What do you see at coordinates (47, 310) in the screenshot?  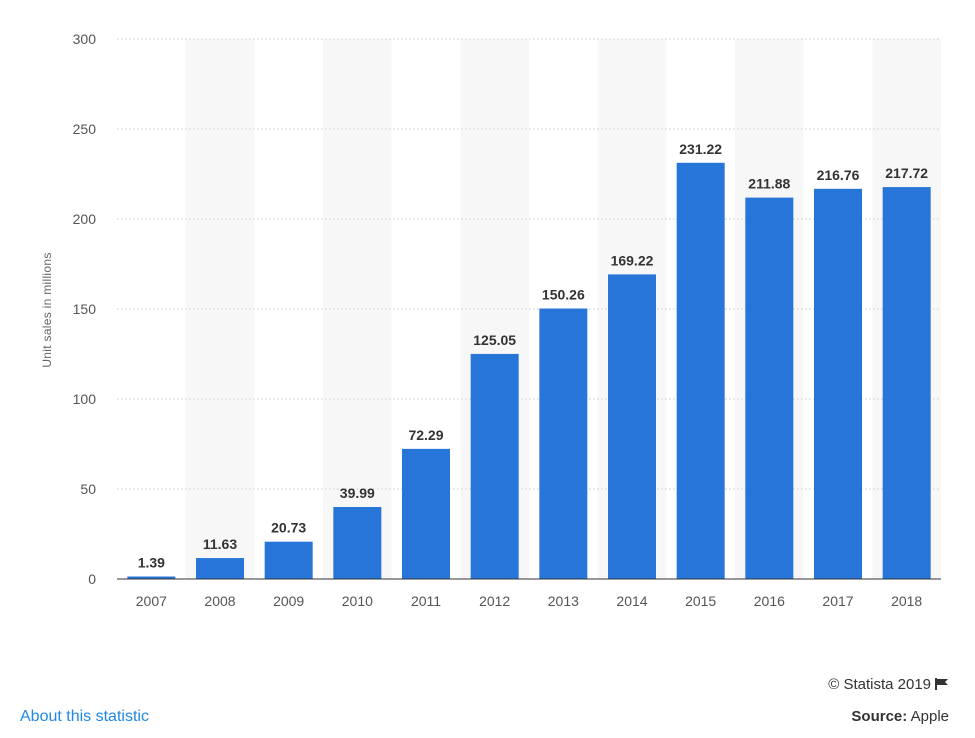 I see `y-axis-label: Unit sales in millions` at bounding box center [47, 310].